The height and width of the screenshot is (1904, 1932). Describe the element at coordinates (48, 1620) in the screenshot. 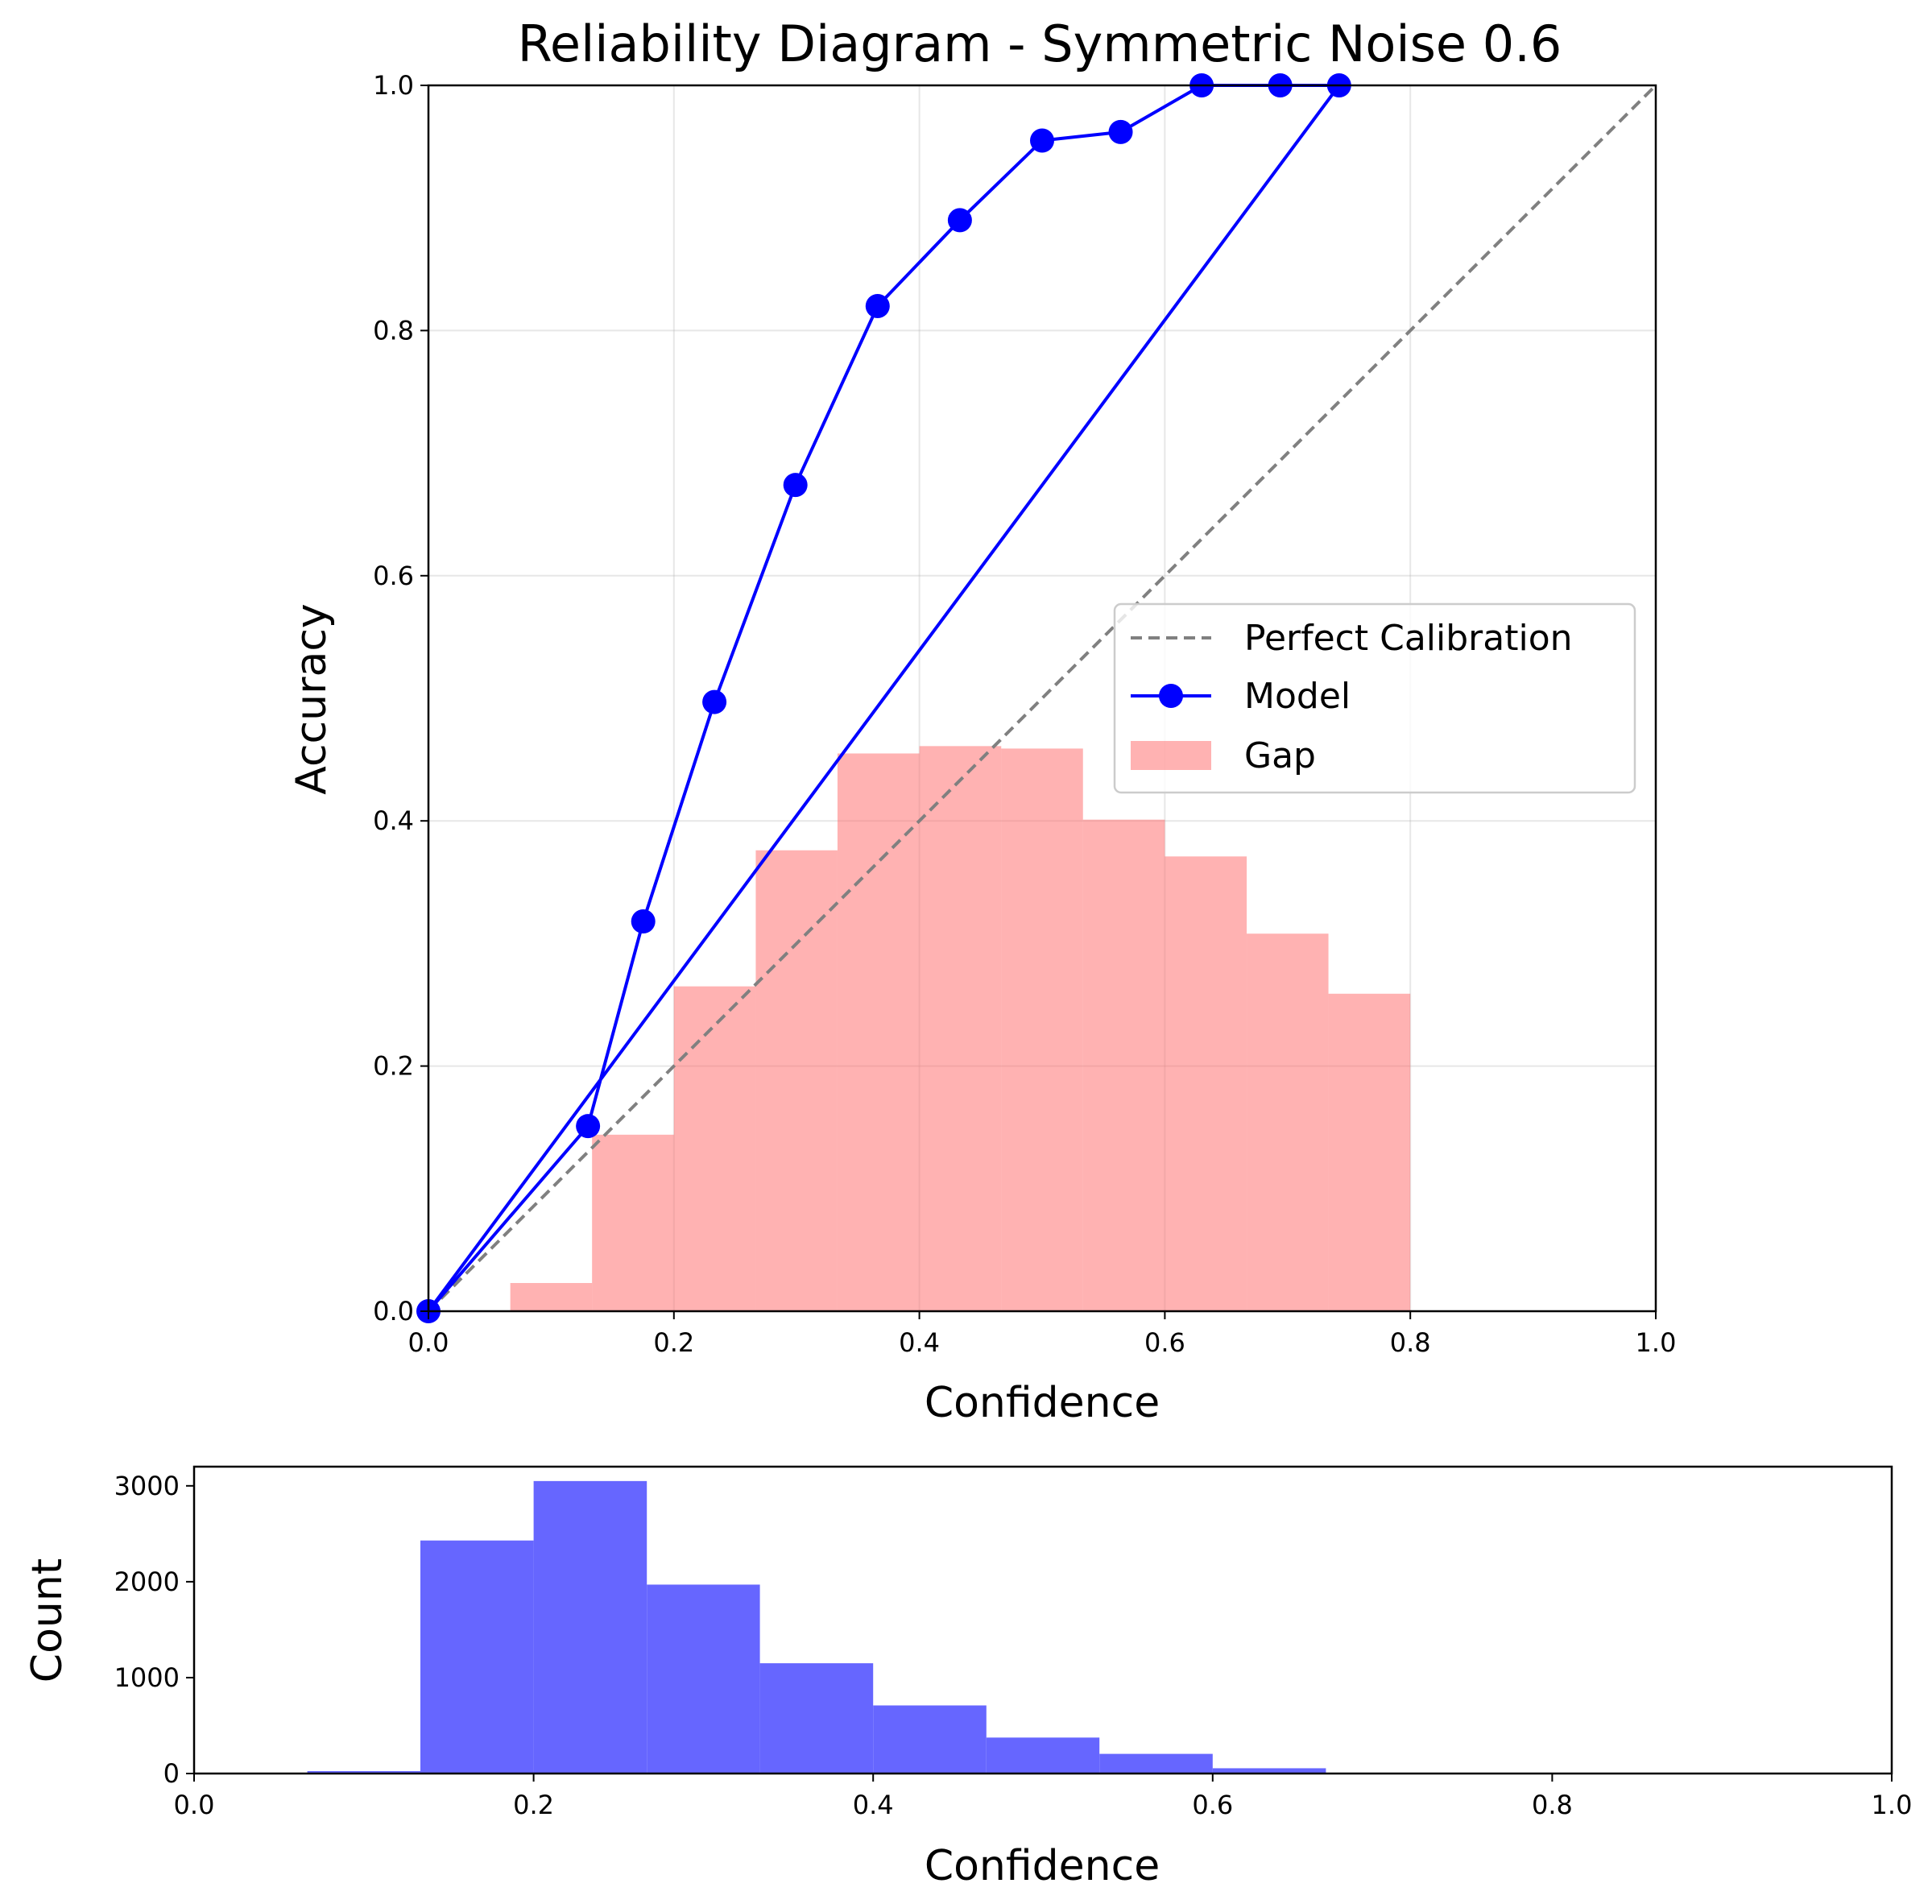

I see `bottom-y-axis-title: Count` at that location.